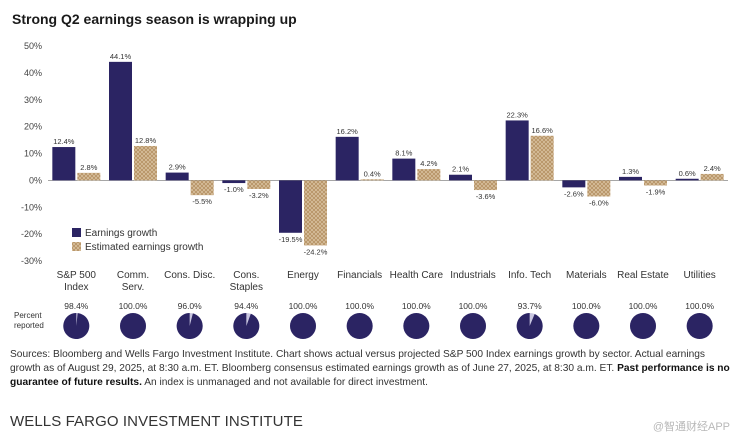 This screenshot has width=740, height=446. Describe the element at coordinates (154, 19) in the screenshot. I see `chart-title: Strong Q2 earnings season is wrapping up` at that location.